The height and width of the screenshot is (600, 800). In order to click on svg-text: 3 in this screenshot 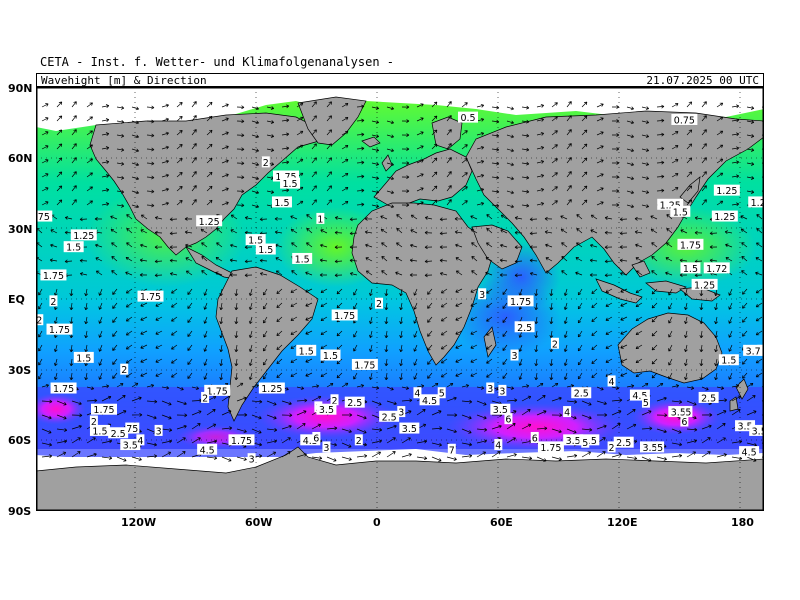, I will do `click(326, 448)`.